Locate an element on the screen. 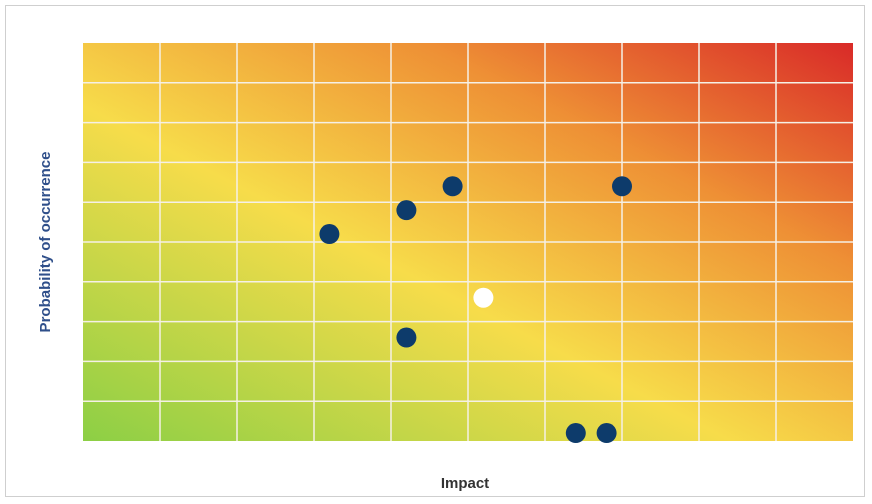  highlight-point is located at coordinates (483, 297).